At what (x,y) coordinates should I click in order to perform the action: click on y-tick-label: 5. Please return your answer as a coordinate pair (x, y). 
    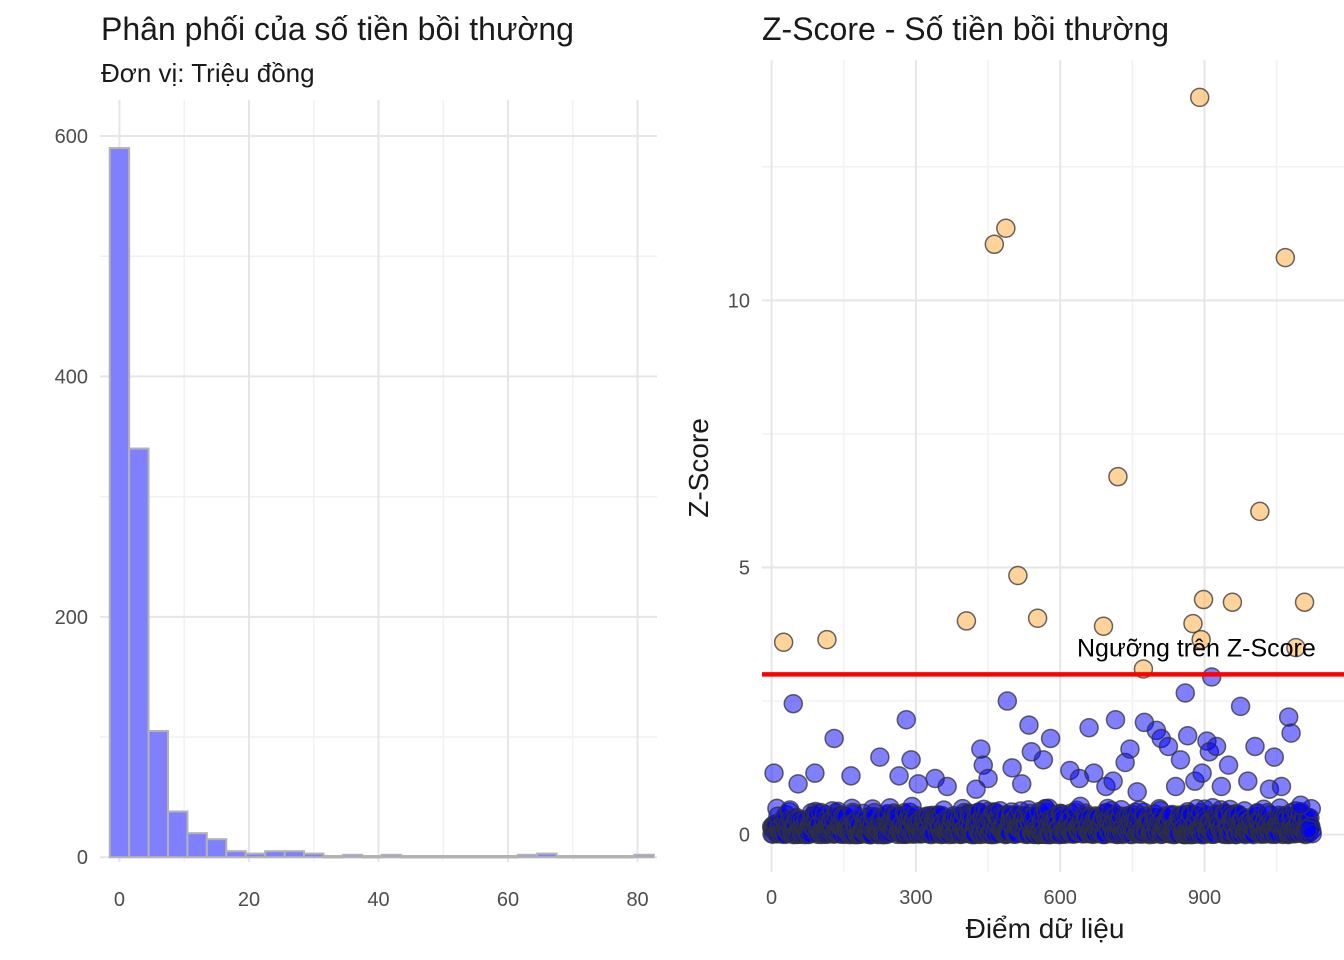
    Looking at the image, I should click on (744, 569).